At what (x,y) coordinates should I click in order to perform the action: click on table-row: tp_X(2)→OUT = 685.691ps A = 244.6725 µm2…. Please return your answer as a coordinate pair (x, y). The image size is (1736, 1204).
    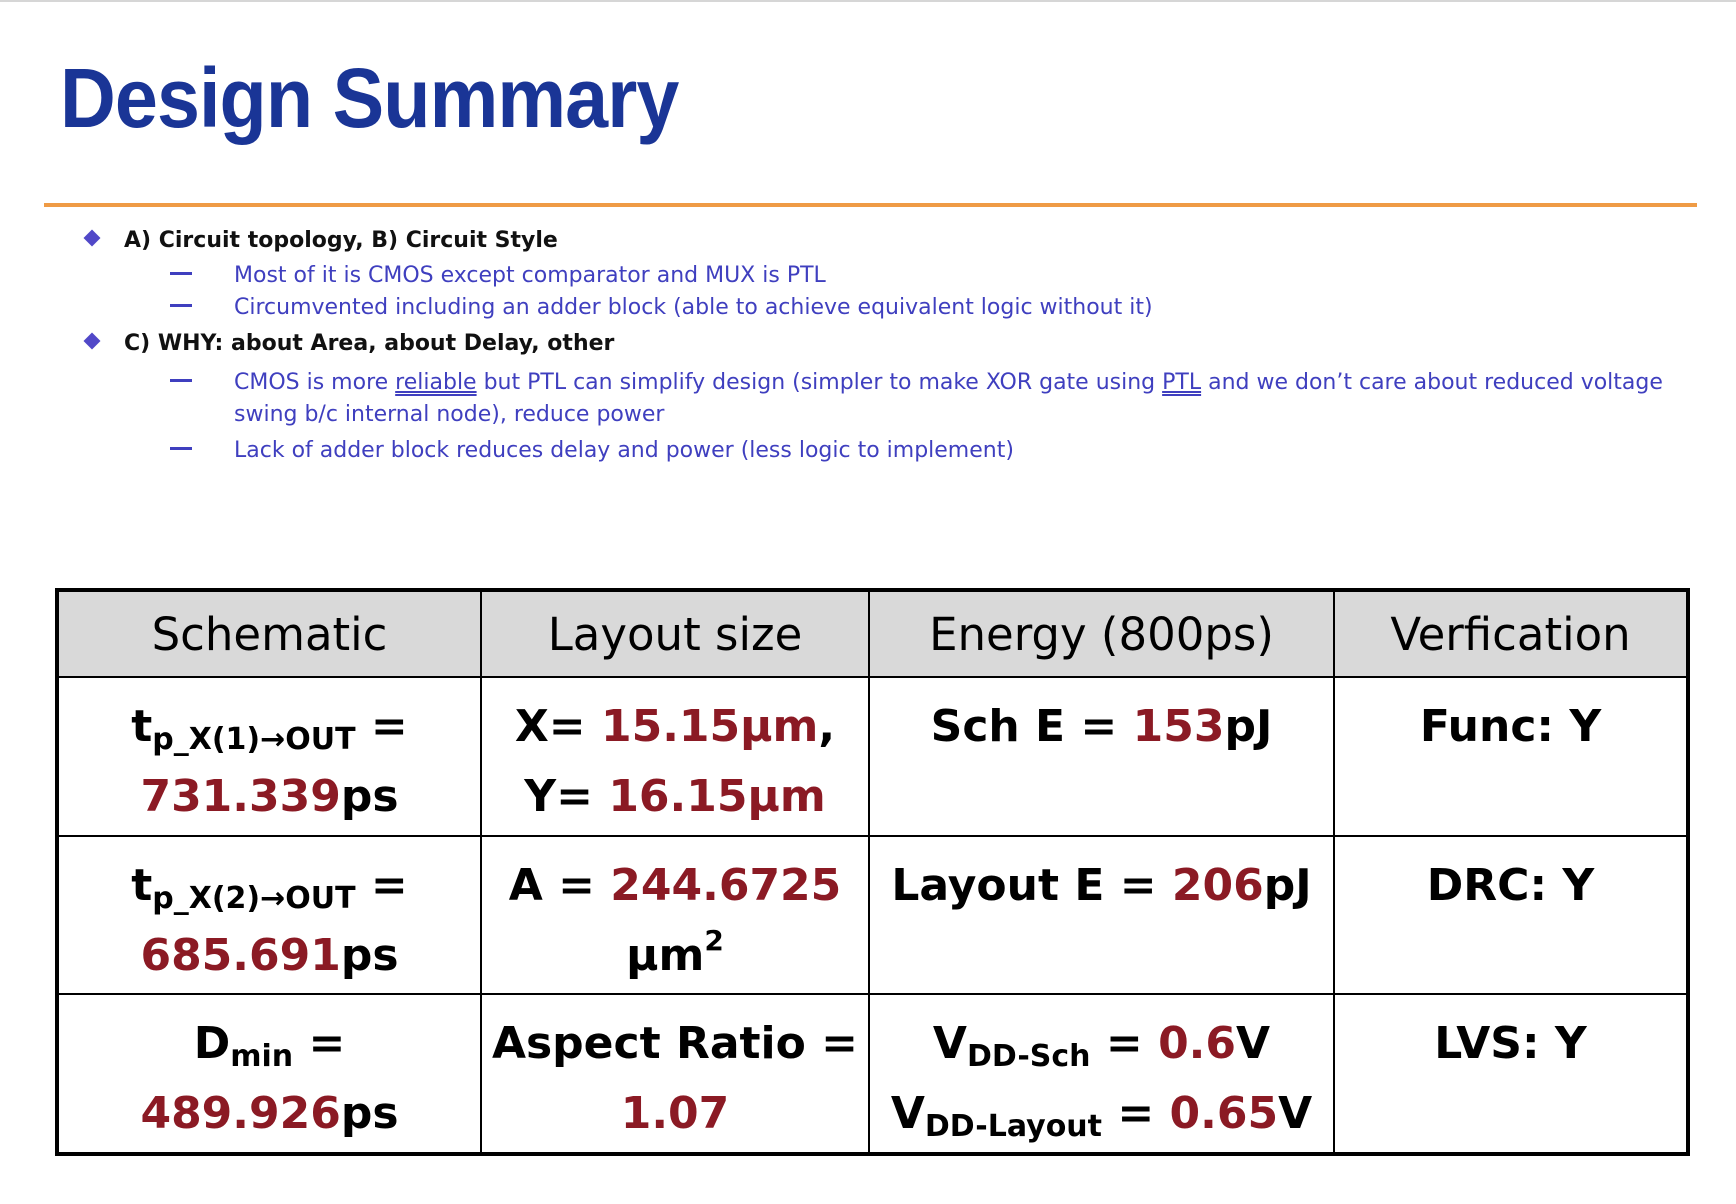
    Looking at the image, I should click on (872, 915).